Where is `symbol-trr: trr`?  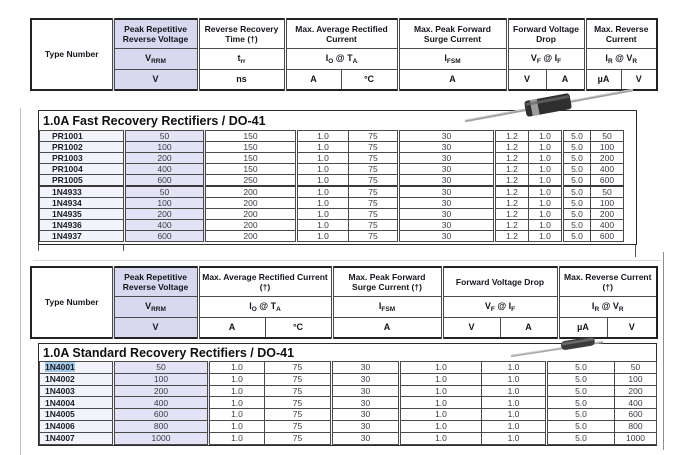 symbol-trr: trr is located at coordinates (241, 59).